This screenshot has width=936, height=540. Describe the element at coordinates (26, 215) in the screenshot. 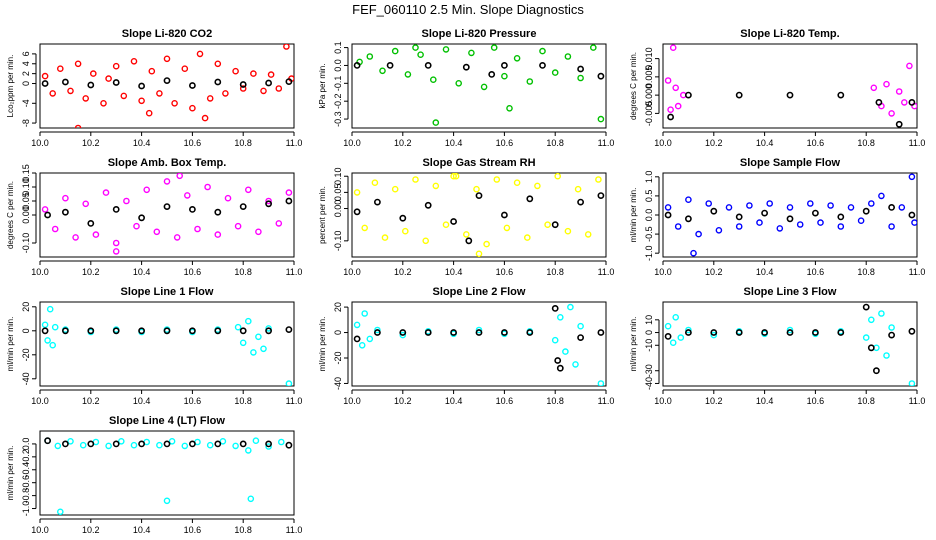

I see `y-tick-label: 0.00` at that location.